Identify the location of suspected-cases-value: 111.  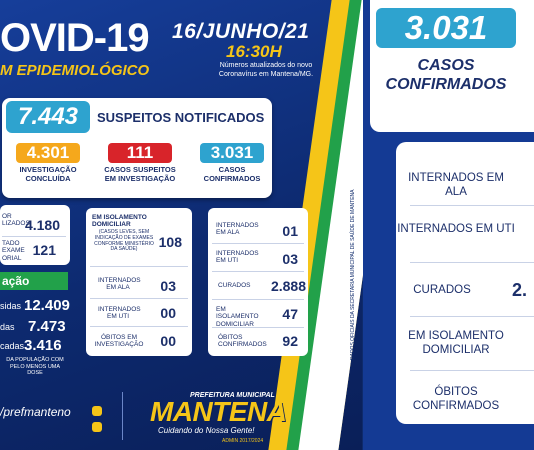
(140, 153).